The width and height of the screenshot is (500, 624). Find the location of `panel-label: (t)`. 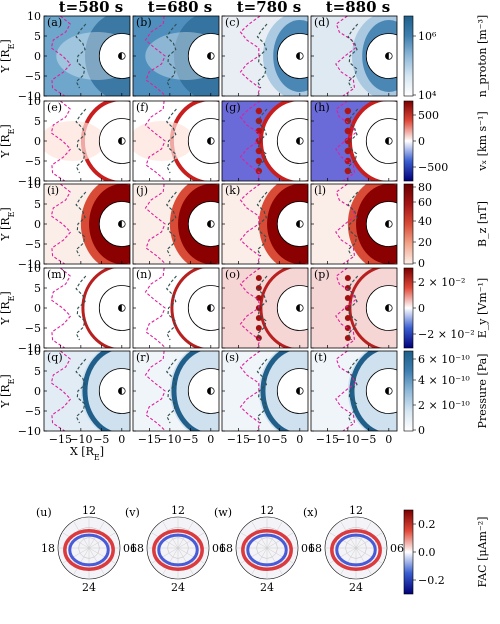

panel-label: (t) is located at coordinates (320, 357).